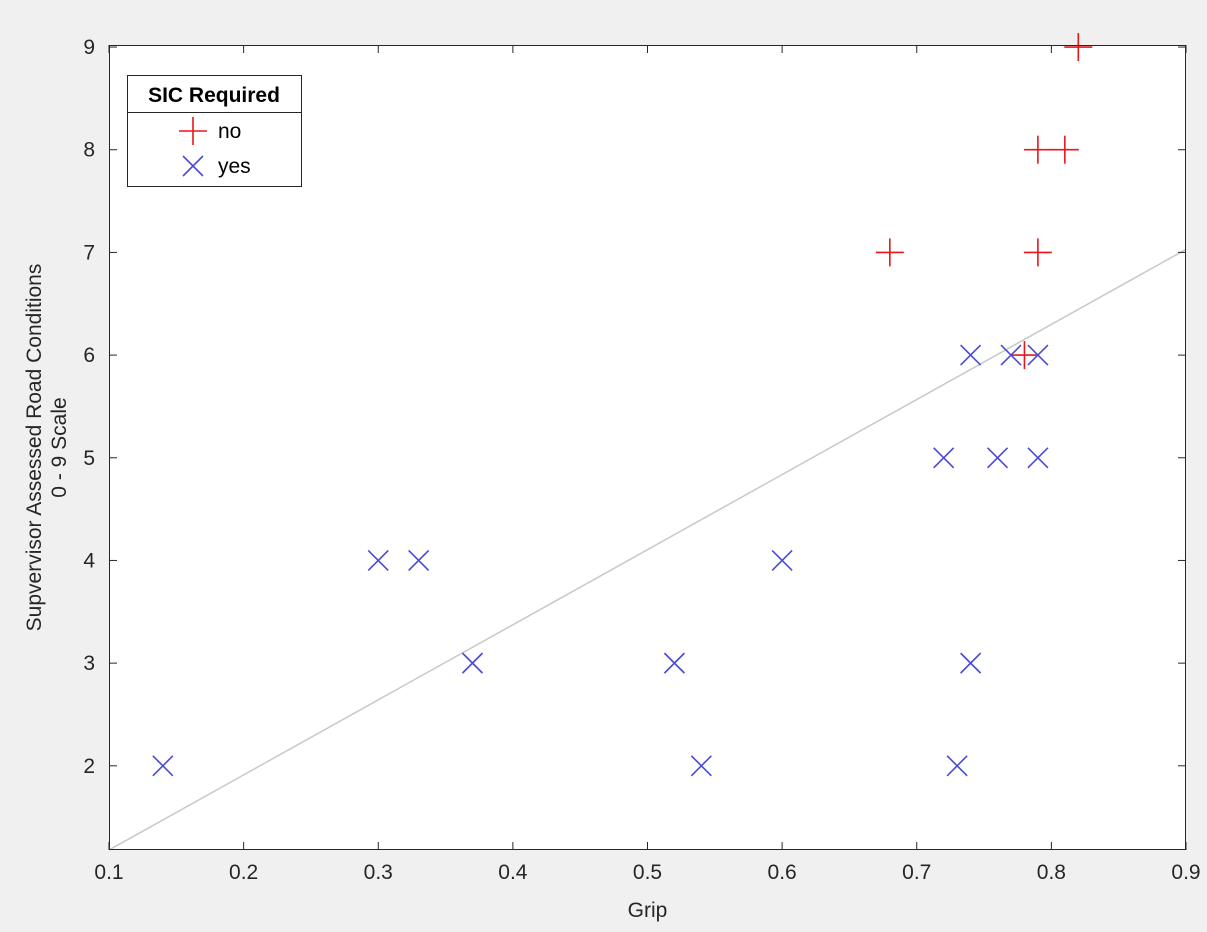 Image resolution: width=1207 pixels, height=932 pixels. Describe the element at coordinates (1051, 872) in the screenshot. I see `x-tick-label: 0.8` at that location.